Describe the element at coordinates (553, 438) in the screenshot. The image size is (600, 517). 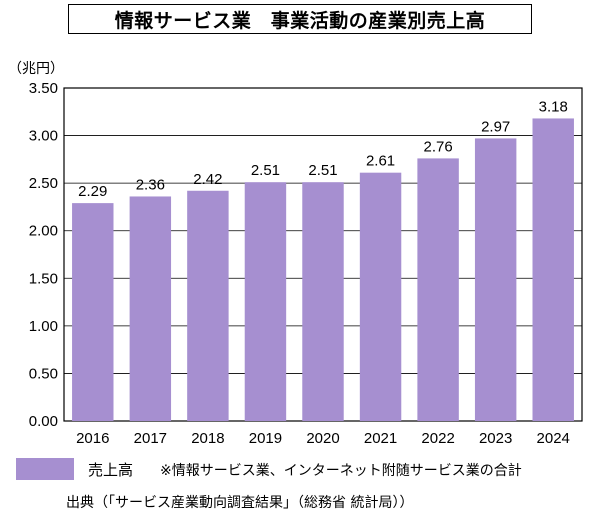
I see `x-tick-label: 2024` at that location.